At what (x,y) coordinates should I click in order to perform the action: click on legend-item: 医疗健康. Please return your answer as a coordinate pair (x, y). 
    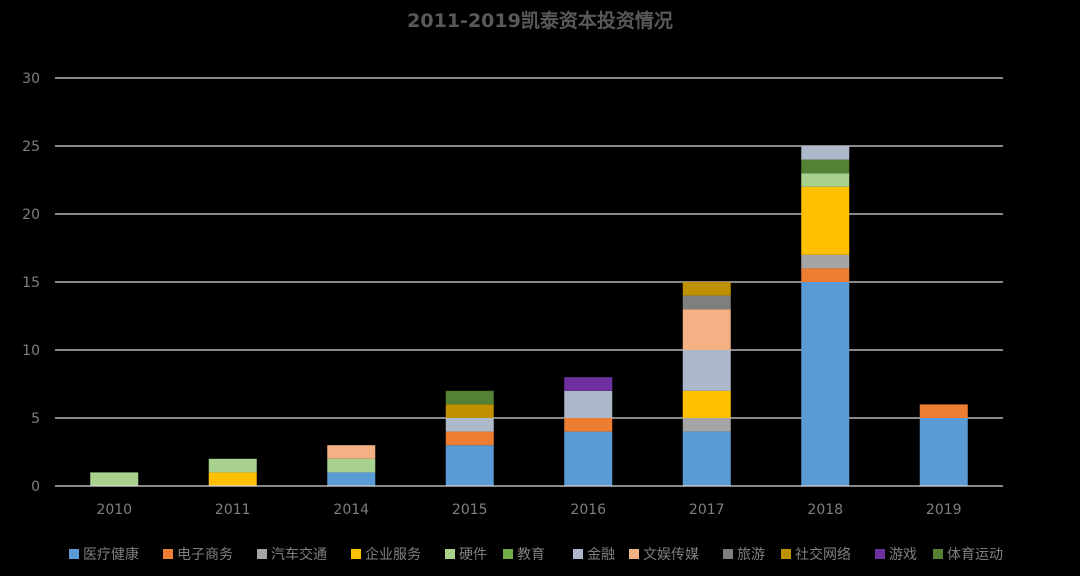
    Looking at the image, I should click on (104, 554).